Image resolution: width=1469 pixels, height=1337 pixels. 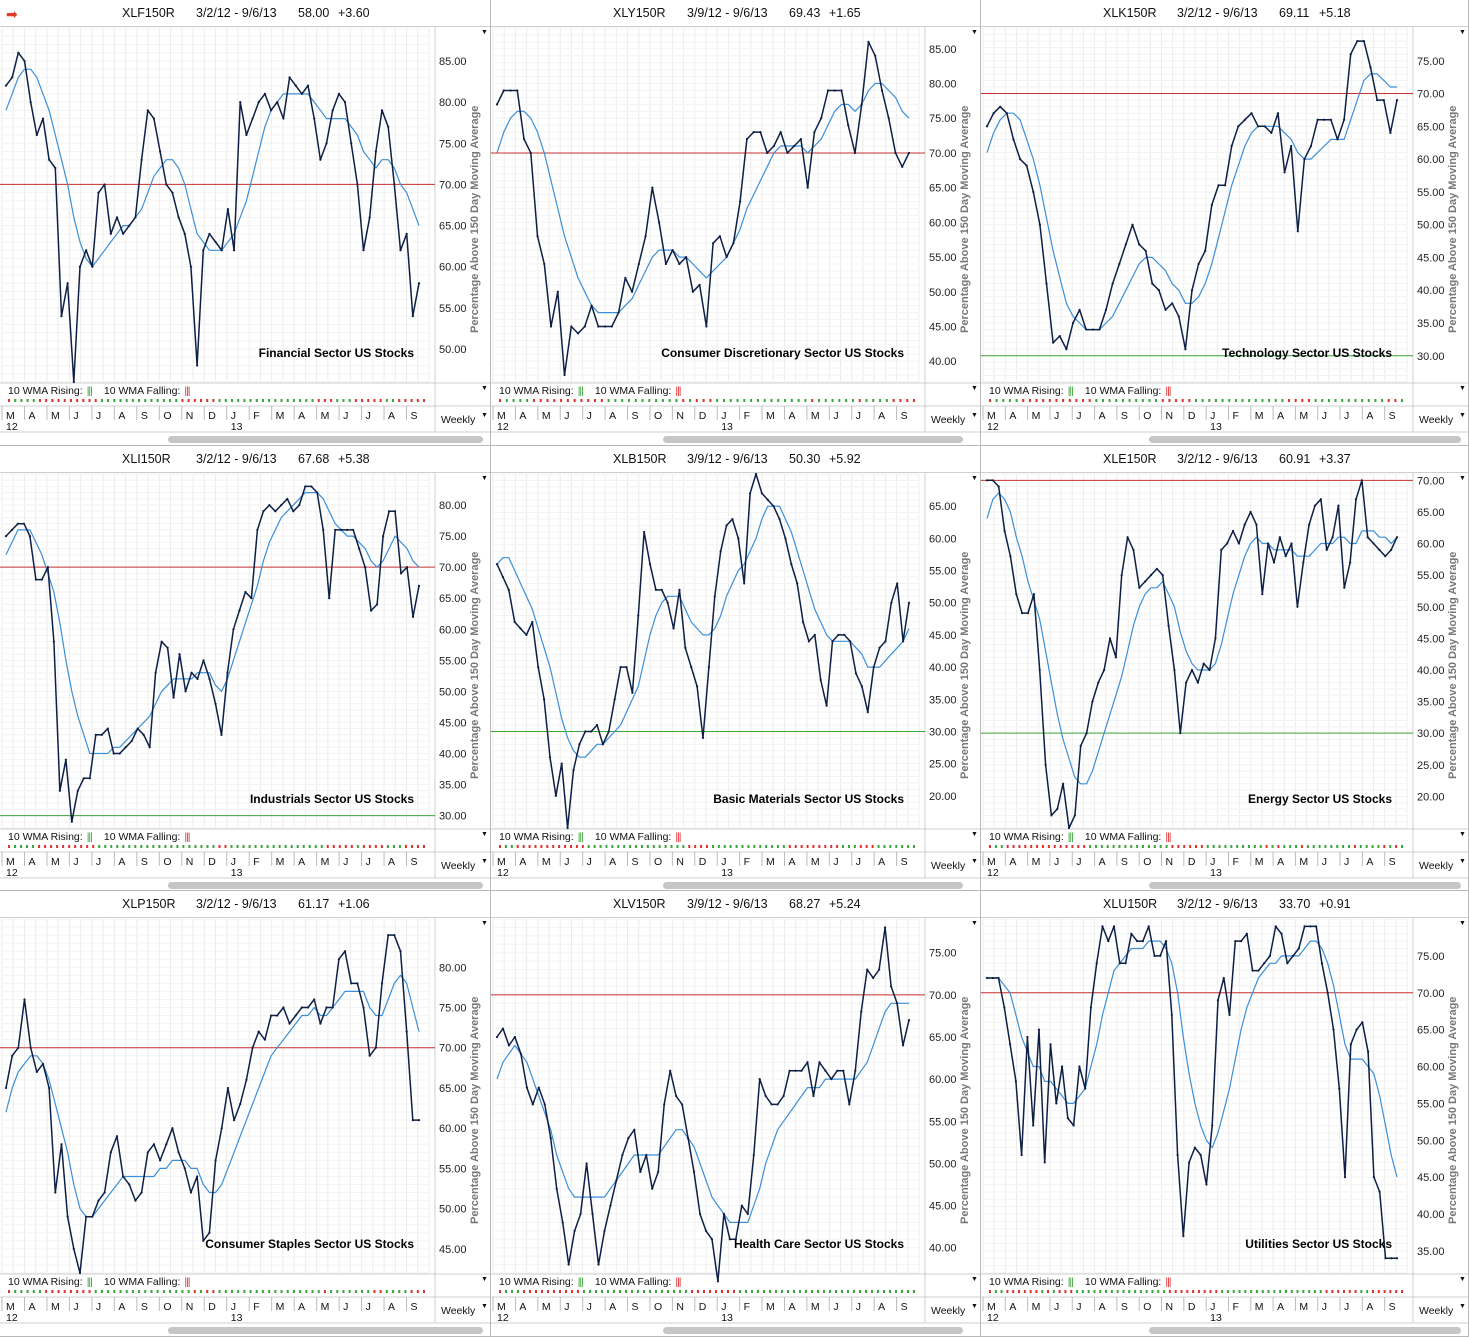 I want to click on date-range: 3/9/12 - 9/6/13, so click(x=727, y=13).